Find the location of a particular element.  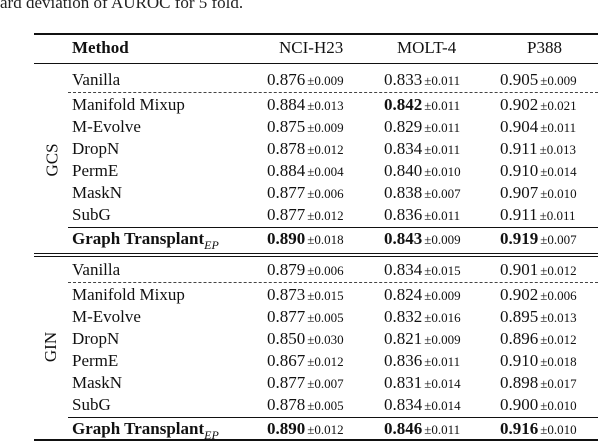

method-name: Graph Transplant is located at coordinates (138, 428).